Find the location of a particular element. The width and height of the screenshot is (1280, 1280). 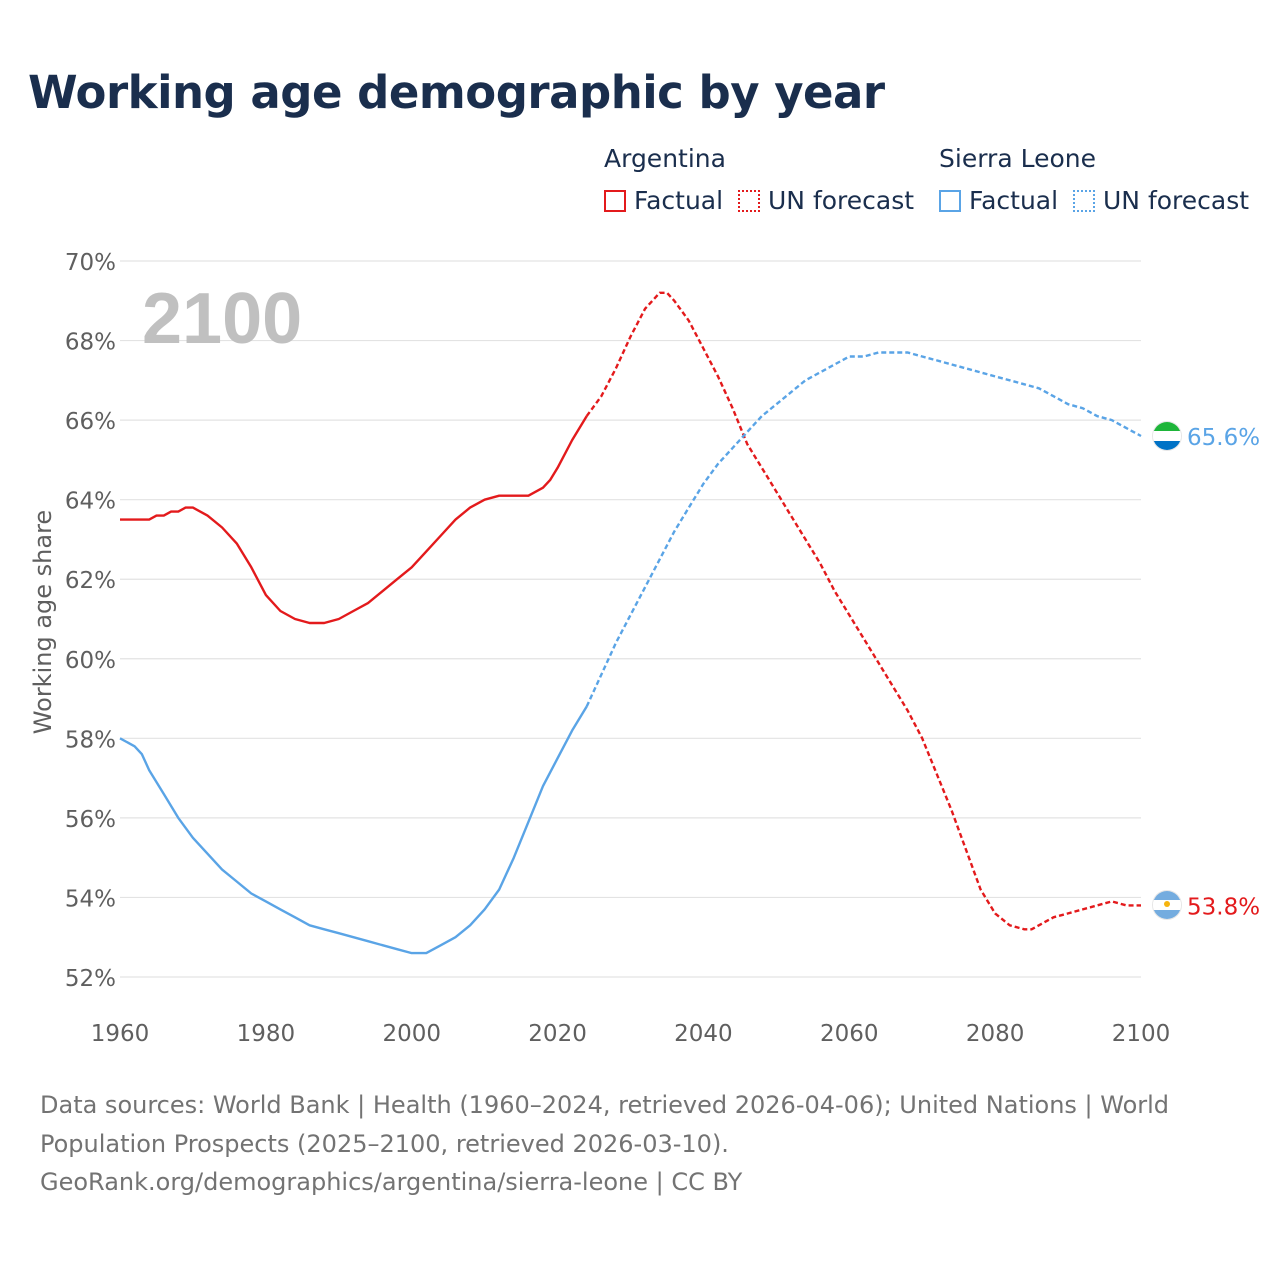

y-tick-label: 60% is located at coordinates (90, 661).